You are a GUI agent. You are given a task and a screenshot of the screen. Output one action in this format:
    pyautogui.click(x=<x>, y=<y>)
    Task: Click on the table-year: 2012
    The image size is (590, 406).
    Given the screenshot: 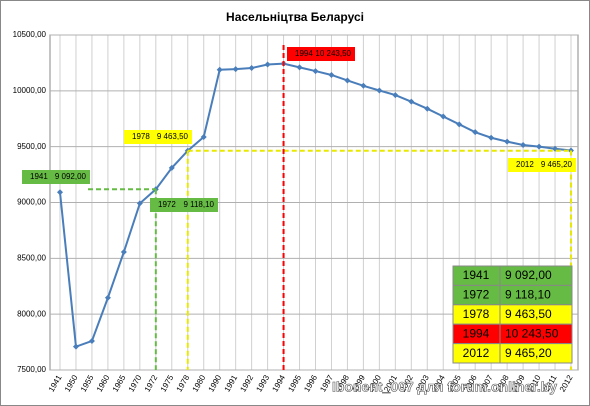 What is the action you would take?
    pyautogui.click(x=476, y=353)
    